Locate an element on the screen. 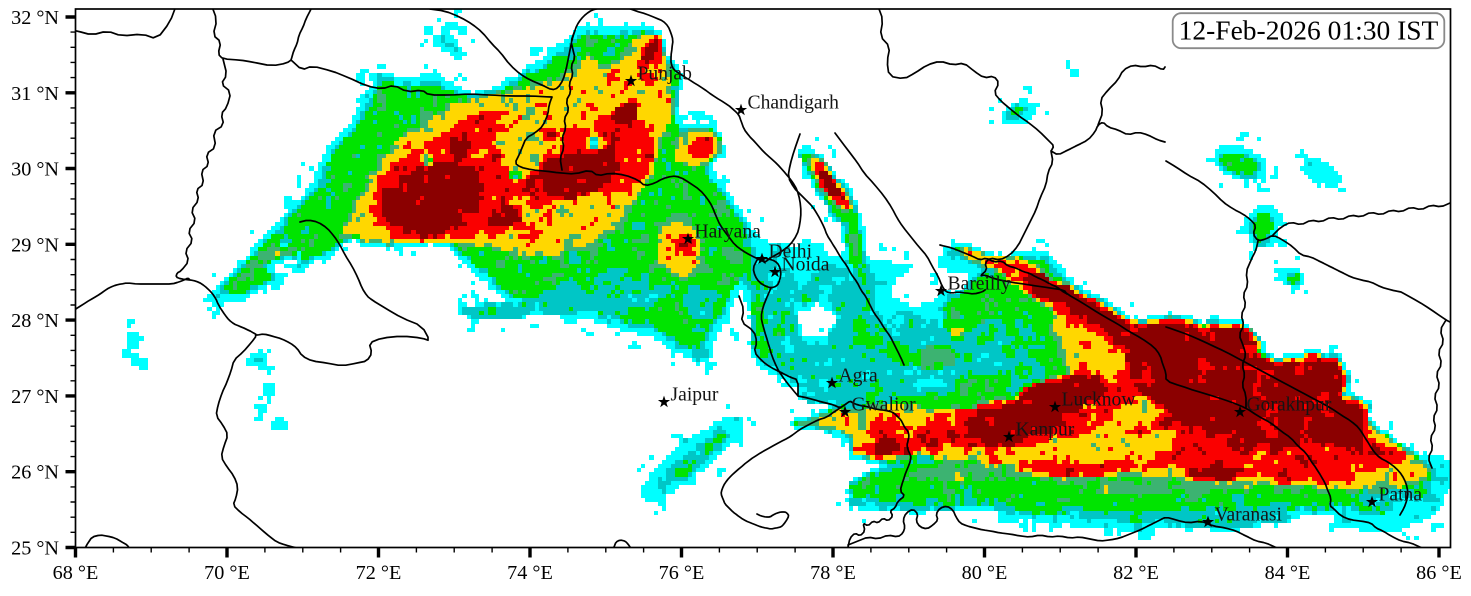  svg-text: Lucknow is located at coordinates (1099, 400).